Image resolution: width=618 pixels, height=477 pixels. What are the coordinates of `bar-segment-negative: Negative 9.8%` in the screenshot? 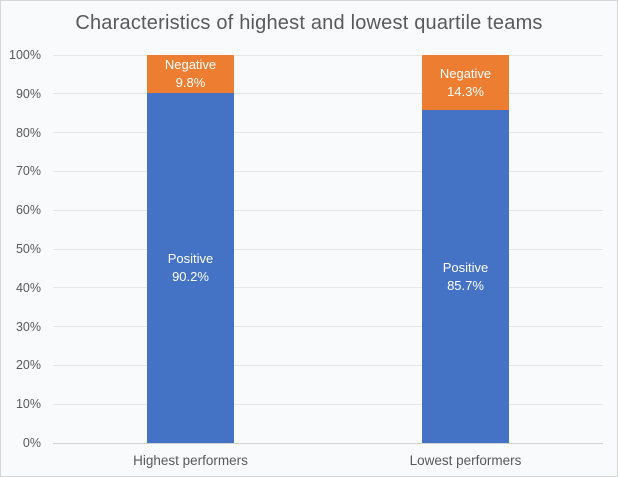 It's located at (190, 74).